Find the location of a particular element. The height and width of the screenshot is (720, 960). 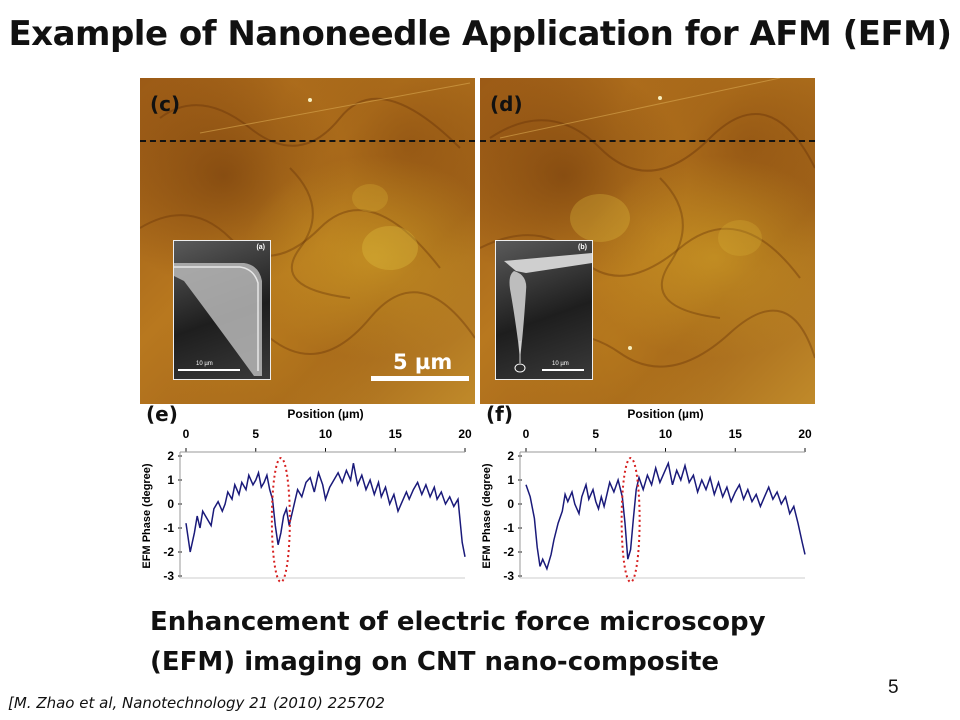

inset-scalebar-b is located at coordinates (563, 370).